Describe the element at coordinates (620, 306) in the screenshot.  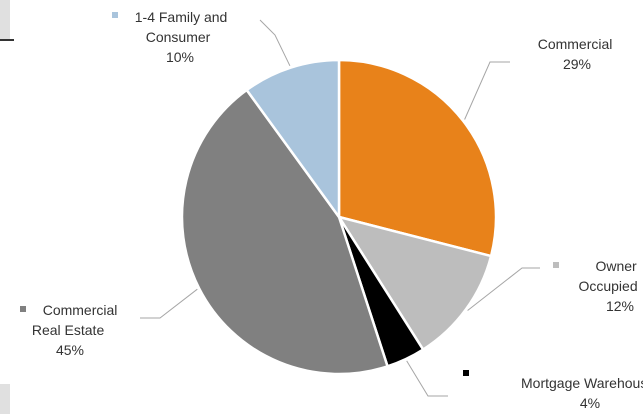
I see `label-owner-occupied-pct: 12%` at that location.